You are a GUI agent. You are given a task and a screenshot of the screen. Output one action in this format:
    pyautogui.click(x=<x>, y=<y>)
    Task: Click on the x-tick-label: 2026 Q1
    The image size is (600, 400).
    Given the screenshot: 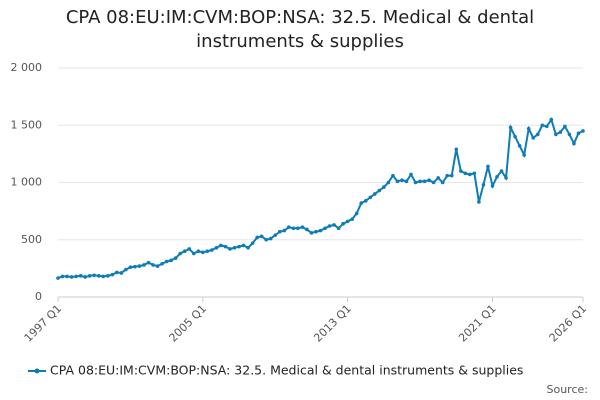 What is the action you would take?
    pyautogui.click(x=568, y=323)
    